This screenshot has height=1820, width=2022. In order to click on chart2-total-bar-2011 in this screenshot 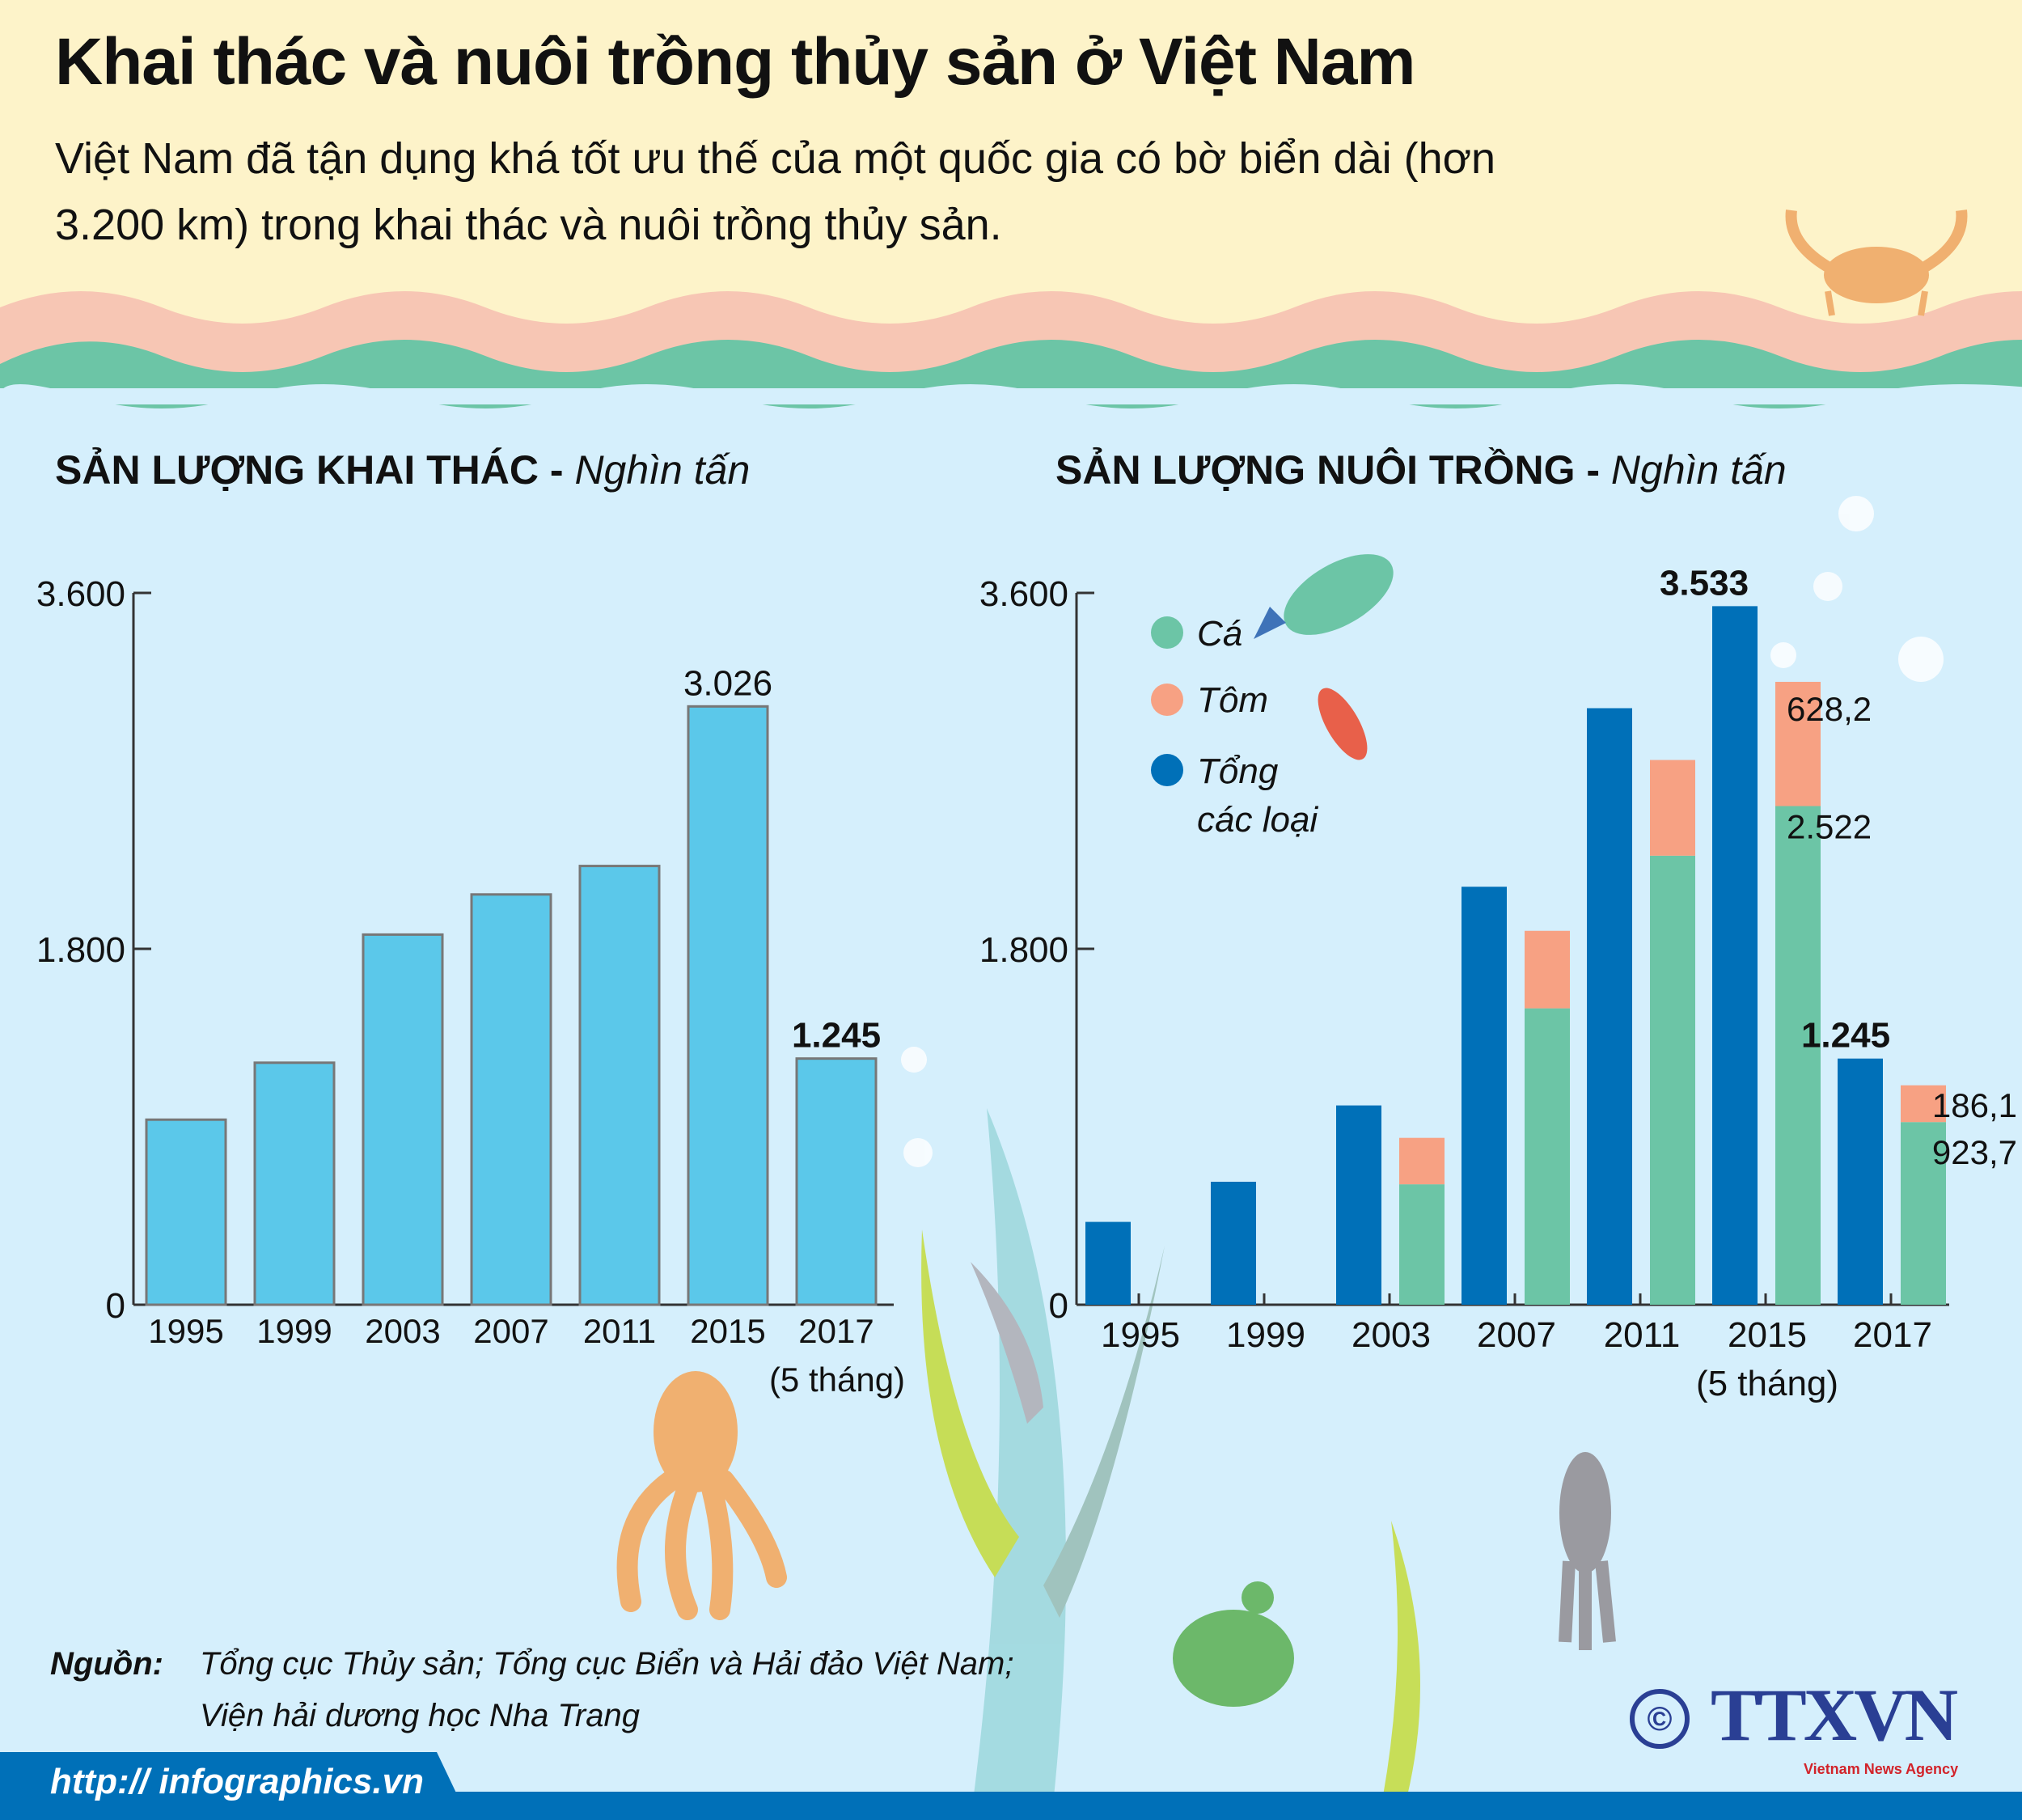, I will do `click(1609, 1006)`.